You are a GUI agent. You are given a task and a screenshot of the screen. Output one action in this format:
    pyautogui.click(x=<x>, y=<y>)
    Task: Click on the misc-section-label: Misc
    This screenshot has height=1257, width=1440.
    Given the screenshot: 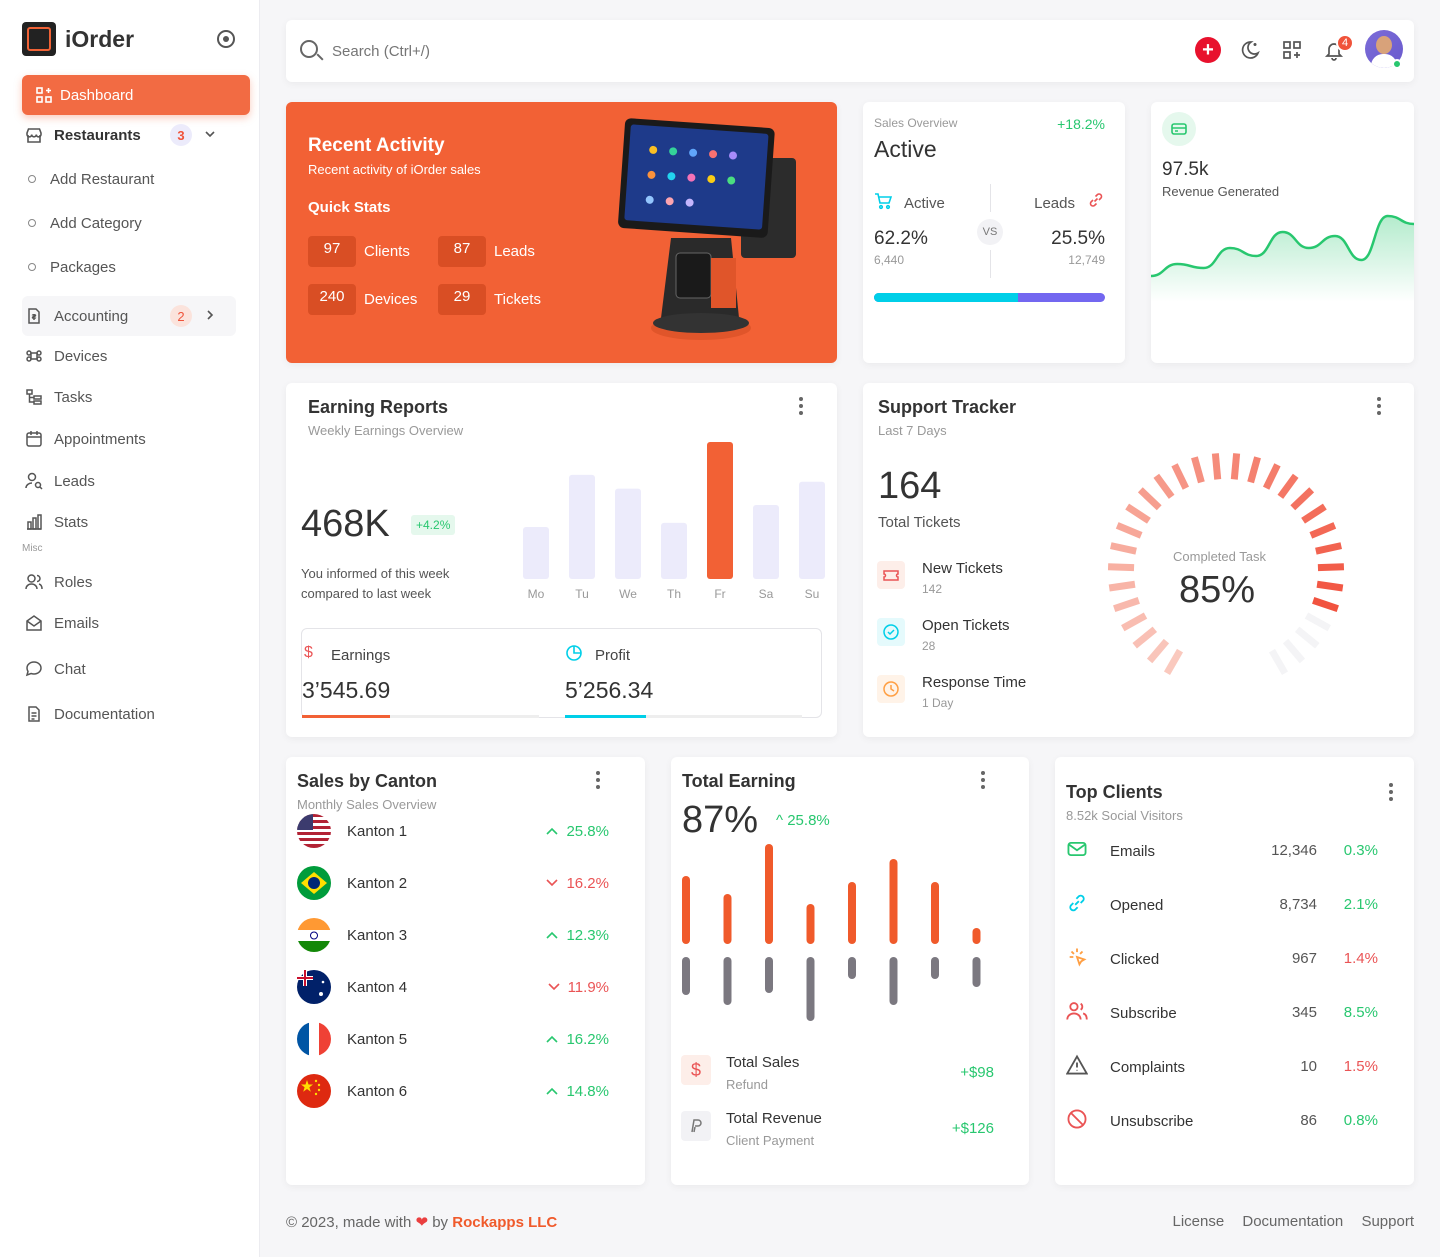 What is the action you would take?
    pyautogui.click(x=32, y=548)
    